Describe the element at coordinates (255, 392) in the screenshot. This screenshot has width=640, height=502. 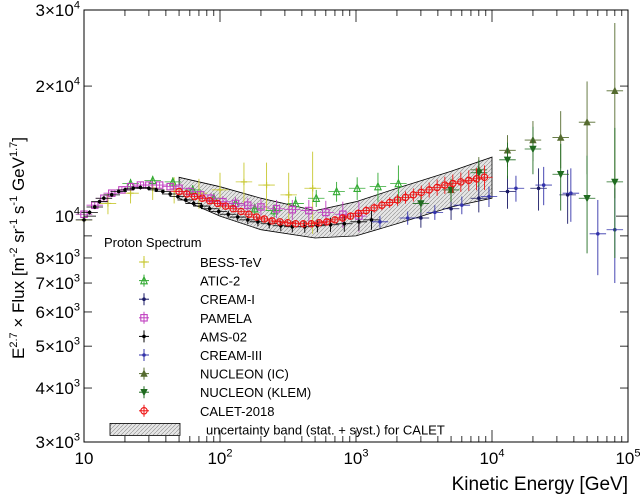
I see `legend-label: NUCLEON (KLEM)` at that location.